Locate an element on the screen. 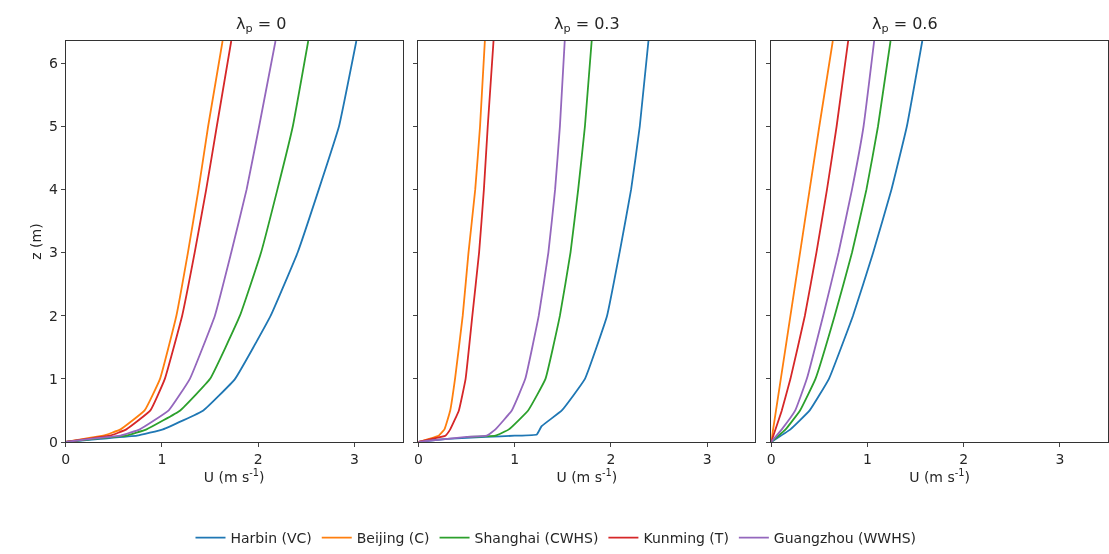 The image size is (1109, 554). y-tick-label: 2 is located at coordinates (53, 315).